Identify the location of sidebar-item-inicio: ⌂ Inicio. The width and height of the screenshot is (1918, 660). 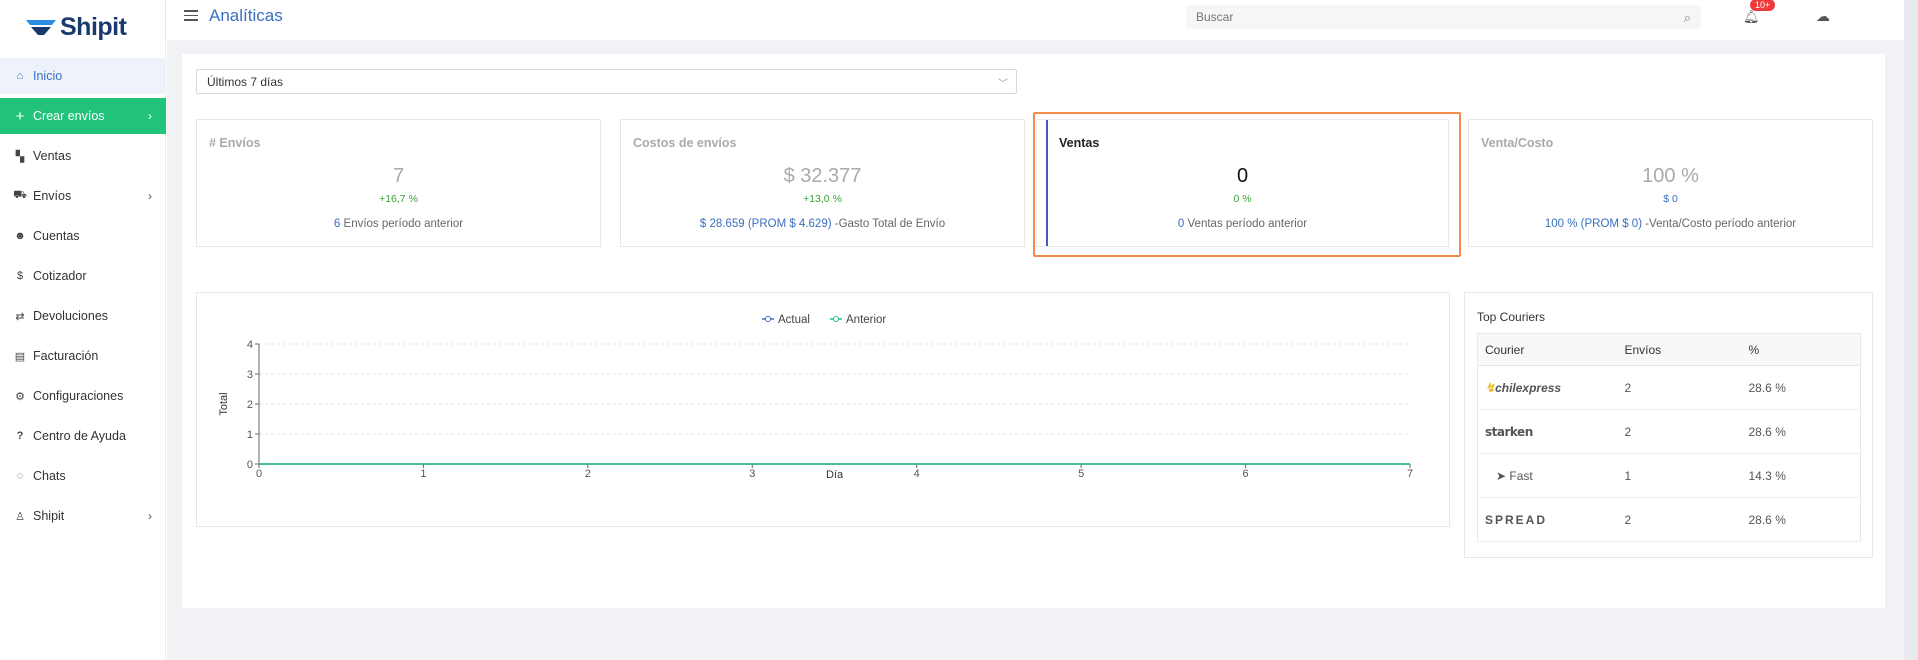
(83, 76).